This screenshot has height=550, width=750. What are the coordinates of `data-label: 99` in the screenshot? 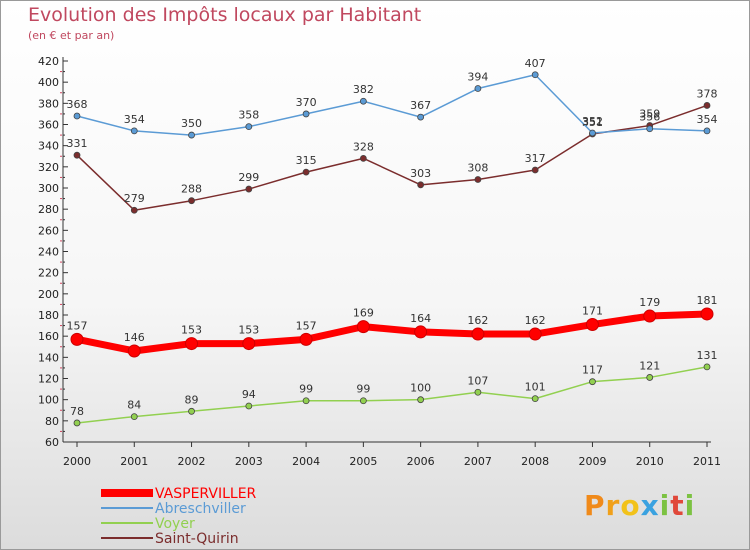 It's located at (306, 389).